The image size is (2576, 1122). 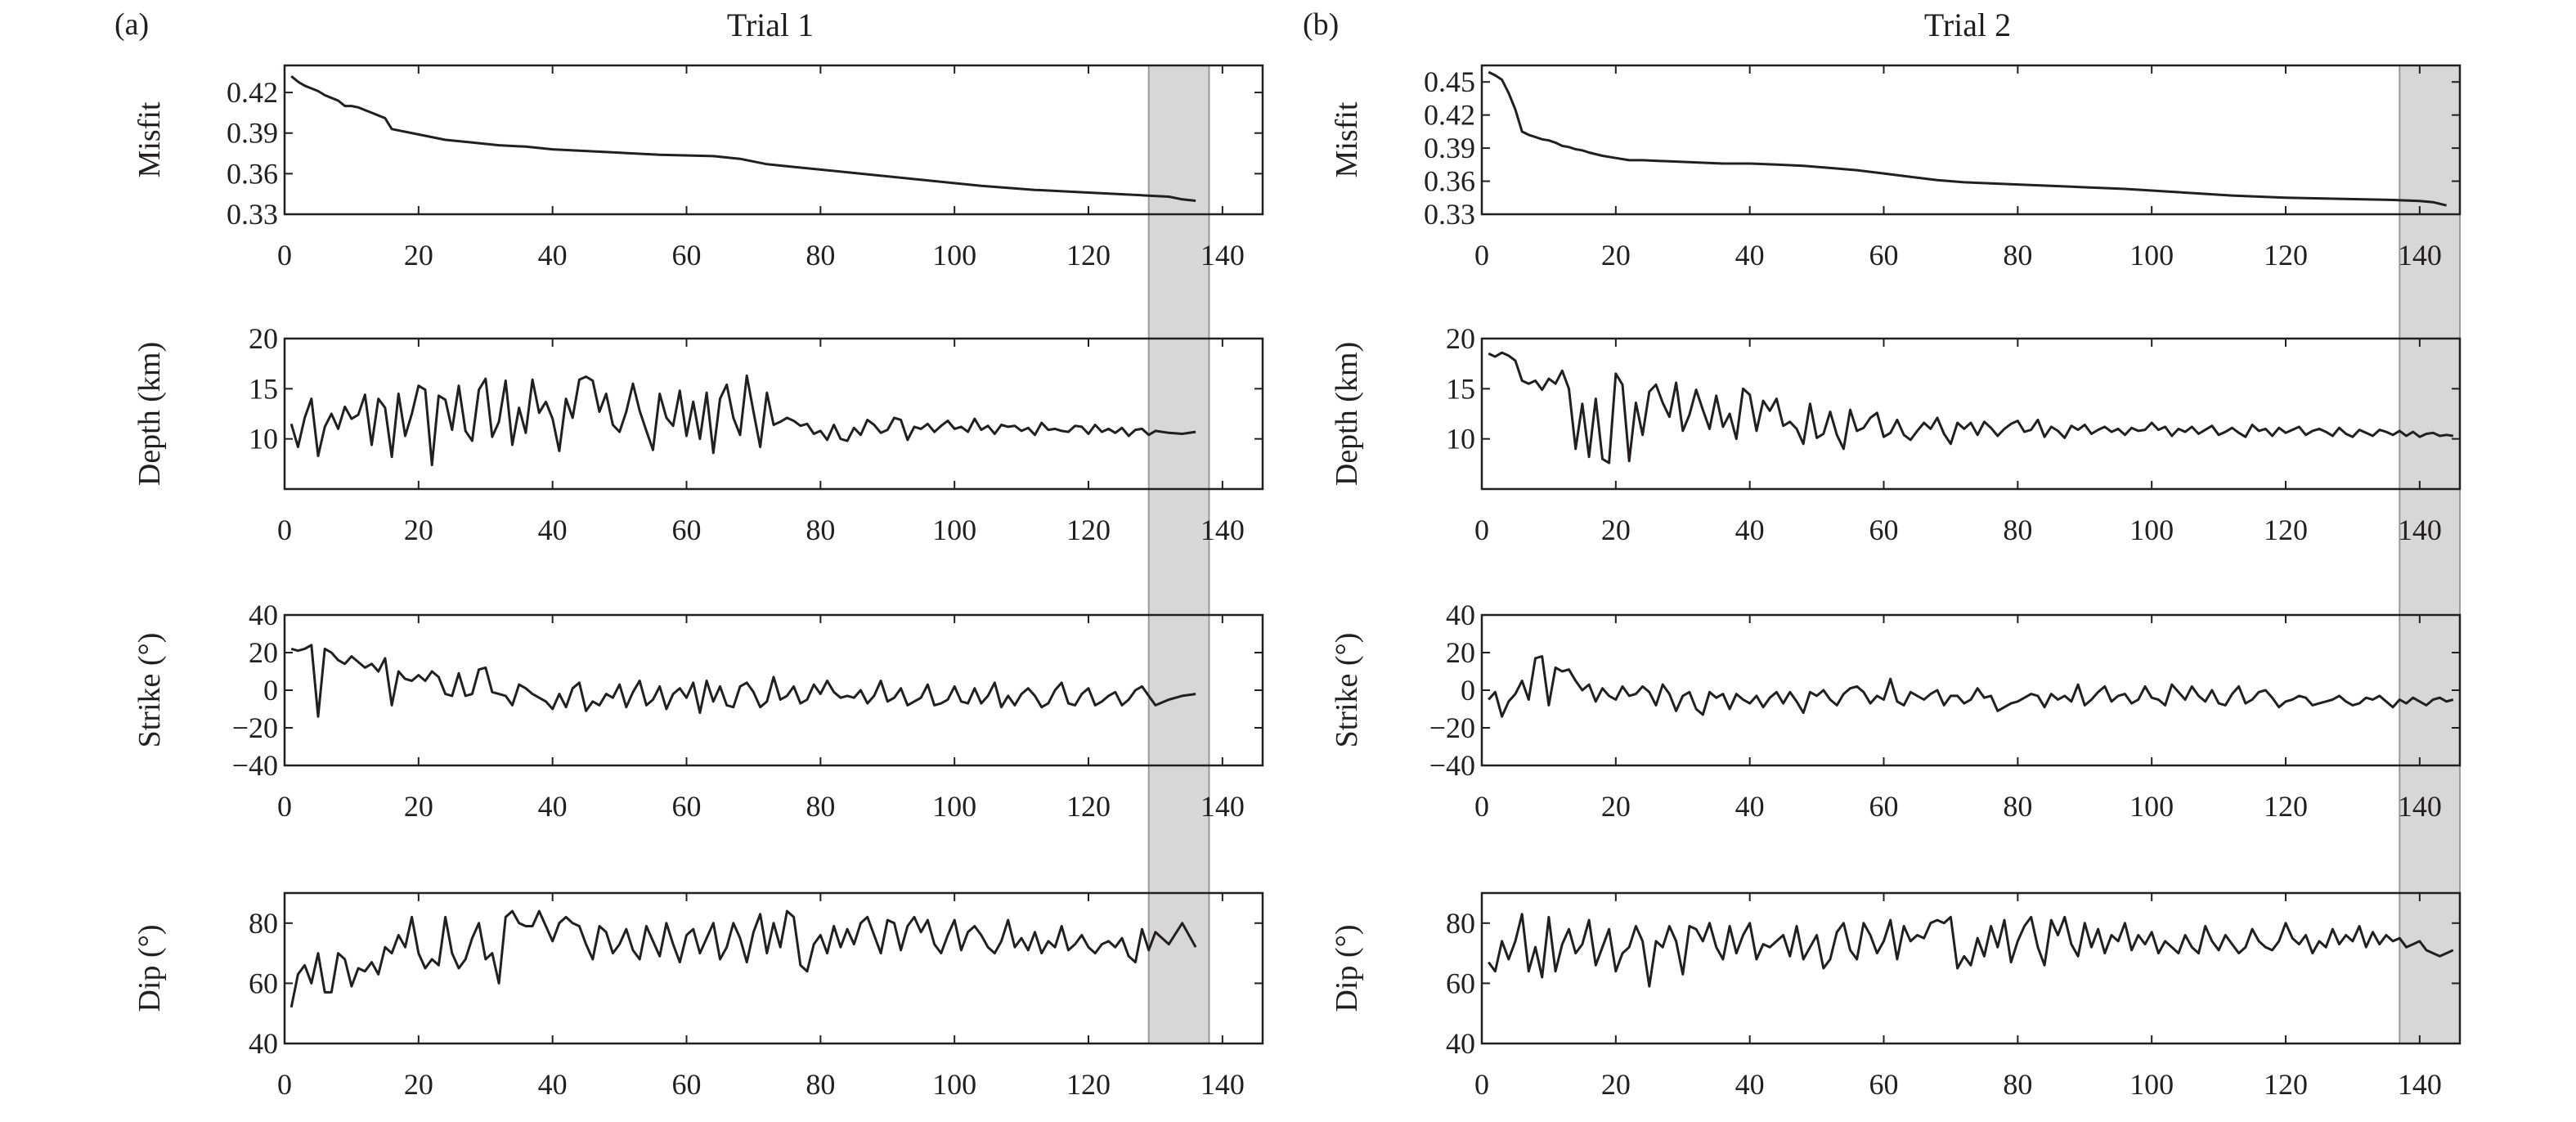 What do you see at coordinates (1616, 806) in the screenshot?
I see `chart-b-2-xtick-label: 20` at bounding box center [1616, 806].